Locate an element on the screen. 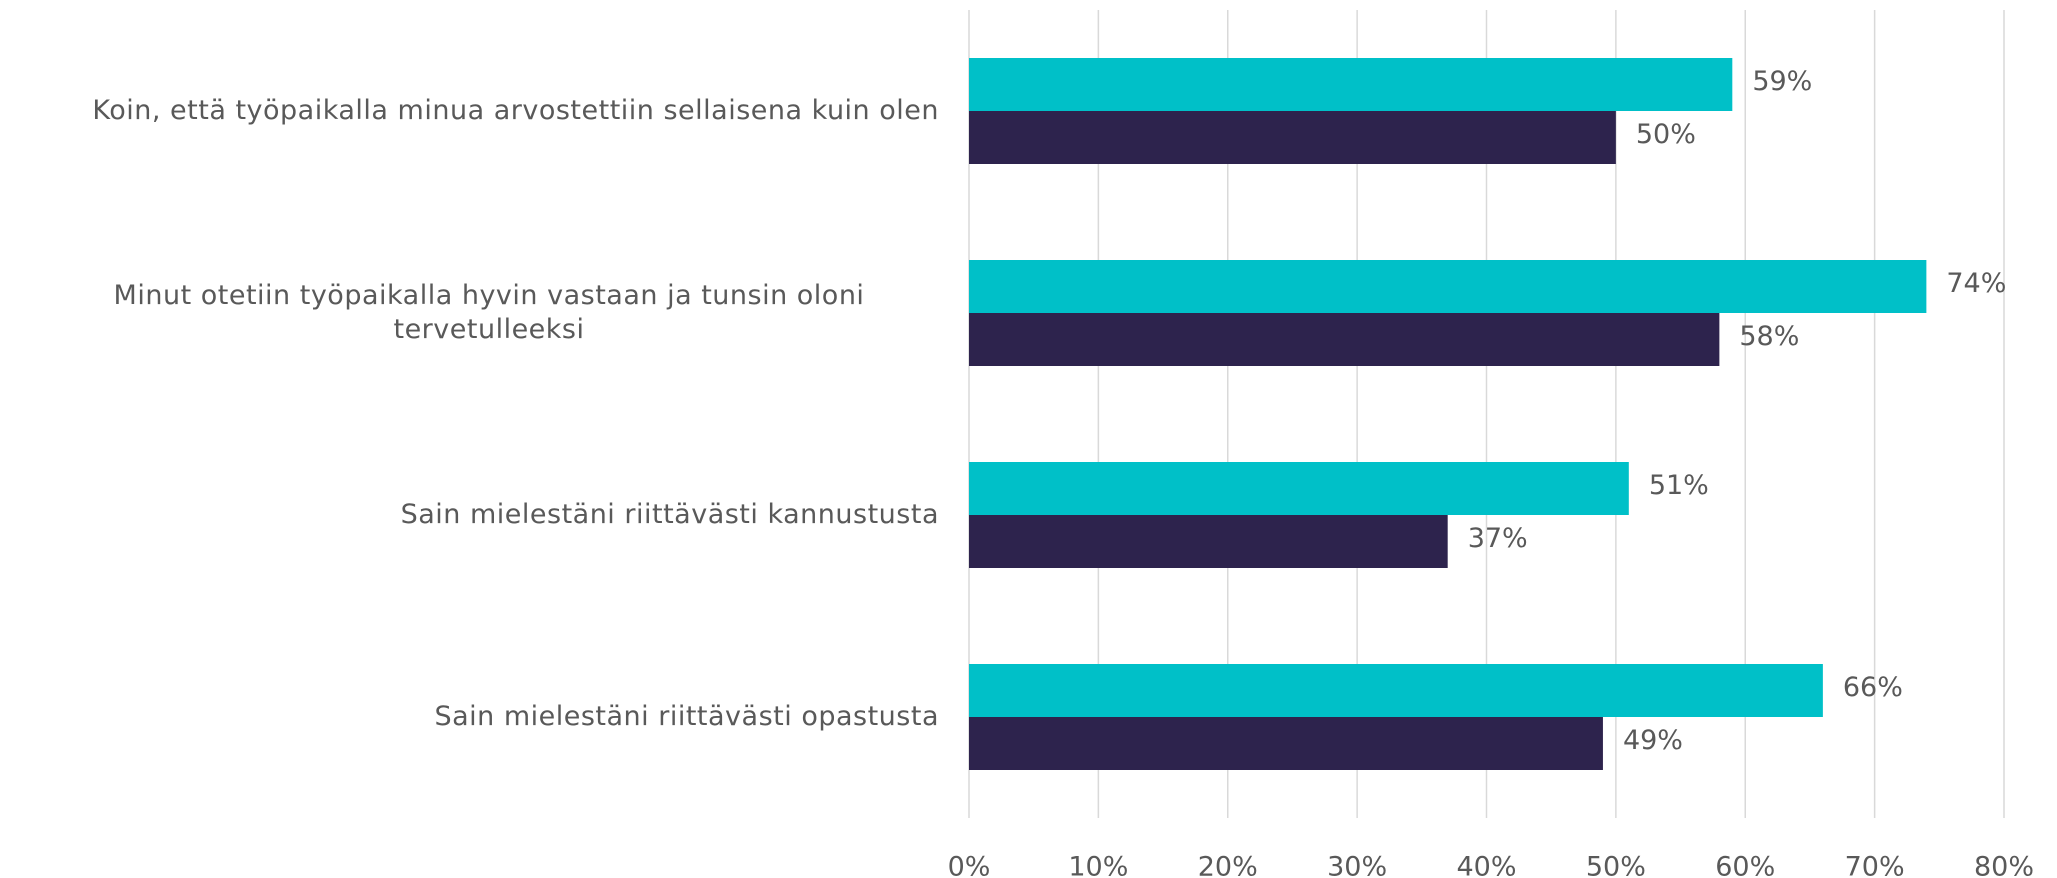  value-label: 74% is located at coordinates (1976, 283).